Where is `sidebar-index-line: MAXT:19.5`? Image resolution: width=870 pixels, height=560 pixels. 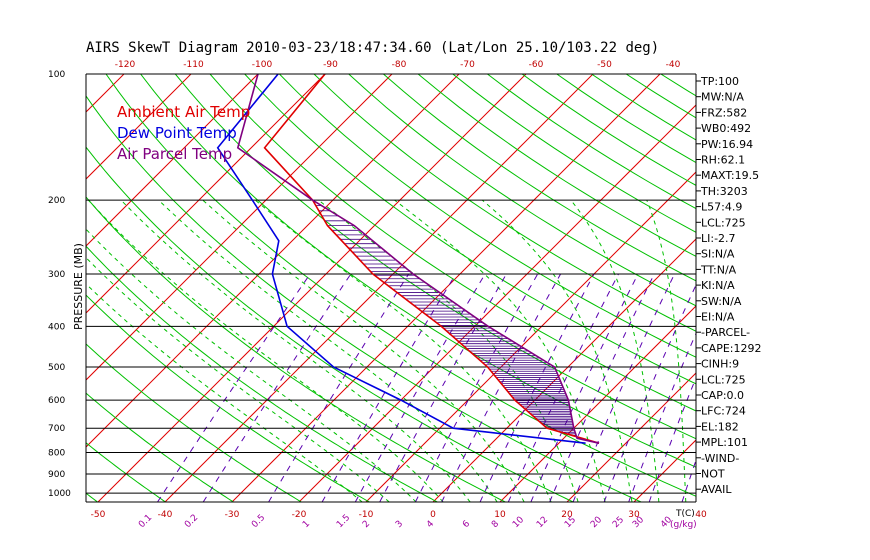 sidebar-index-line: MAXT:19.5 is located at coordinates (730, 175).